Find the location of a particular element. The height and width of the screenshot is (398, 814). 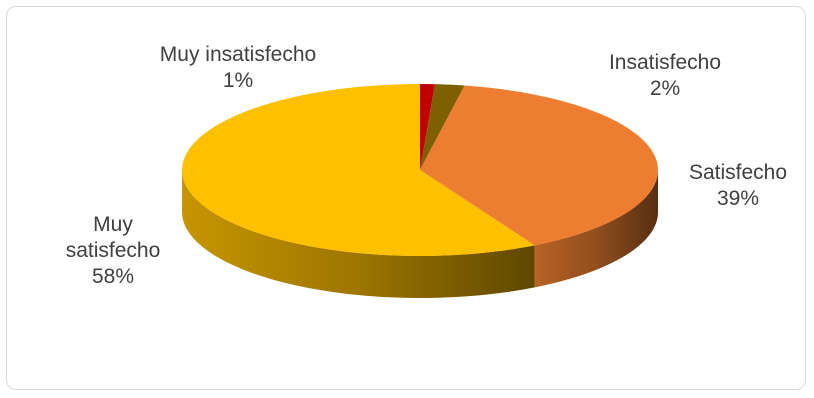

label-satisfecho: Satisfecho 39% is located at coordinates (738, 186).